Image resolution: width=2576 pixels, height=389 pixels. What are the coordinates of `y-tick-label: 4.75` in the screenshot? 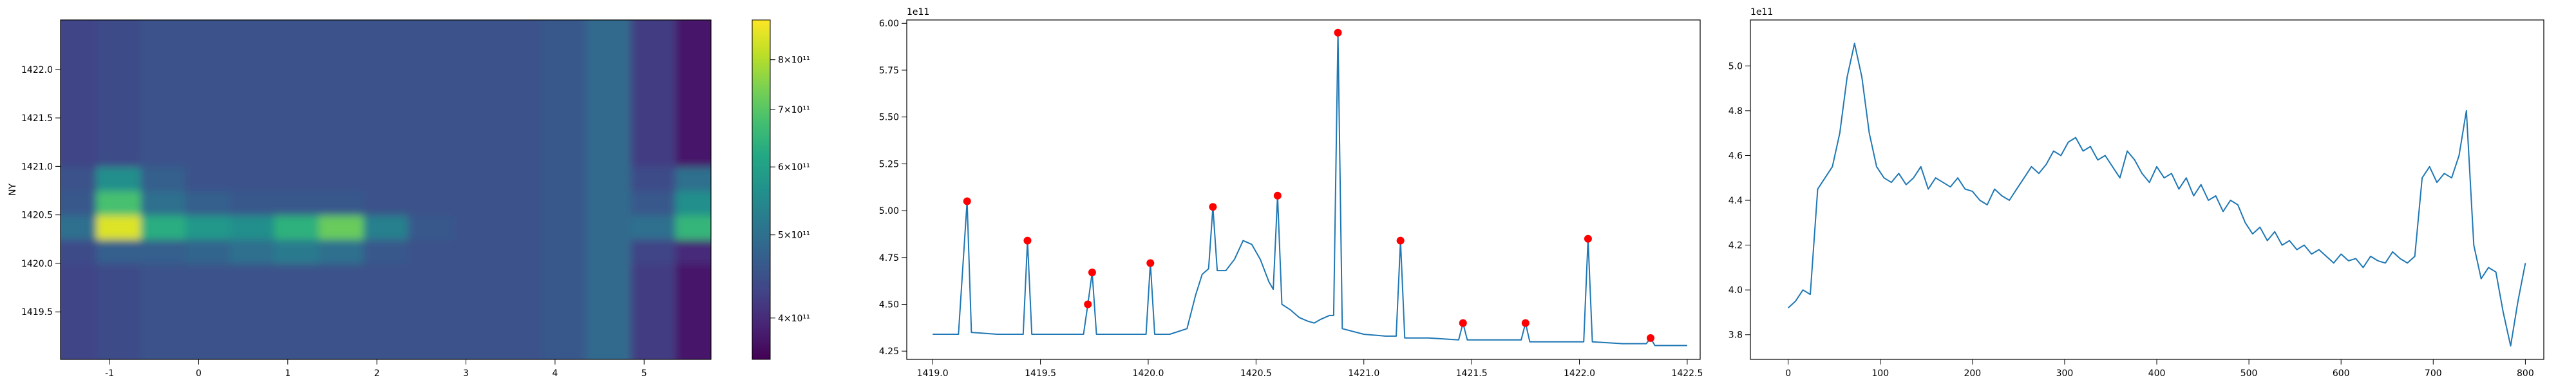 It's located at (889, 258).